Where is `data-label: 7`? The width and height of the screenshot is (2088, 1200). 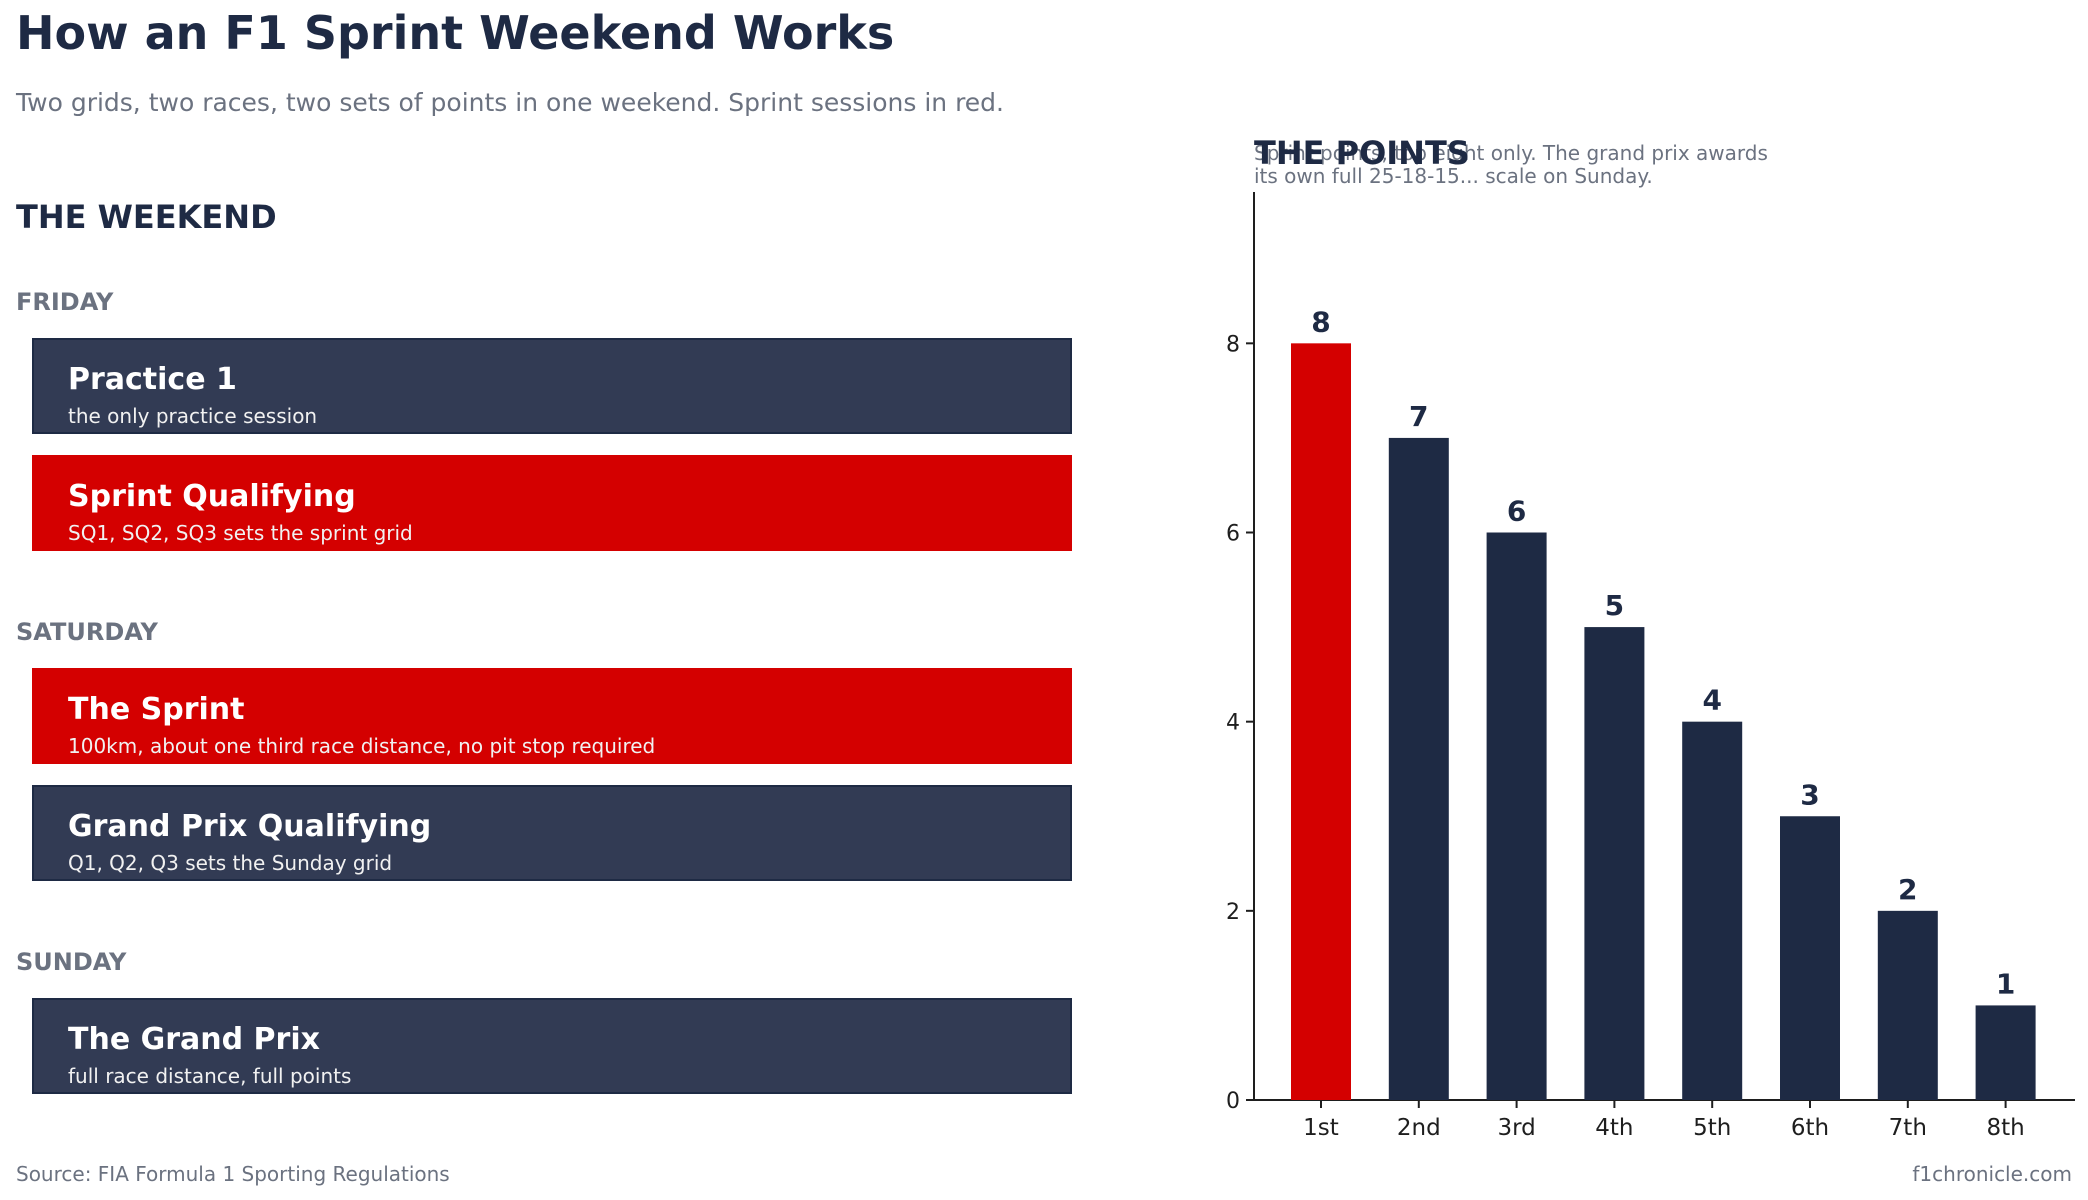
data-label: 7 is located at coordinates (1418, 416).